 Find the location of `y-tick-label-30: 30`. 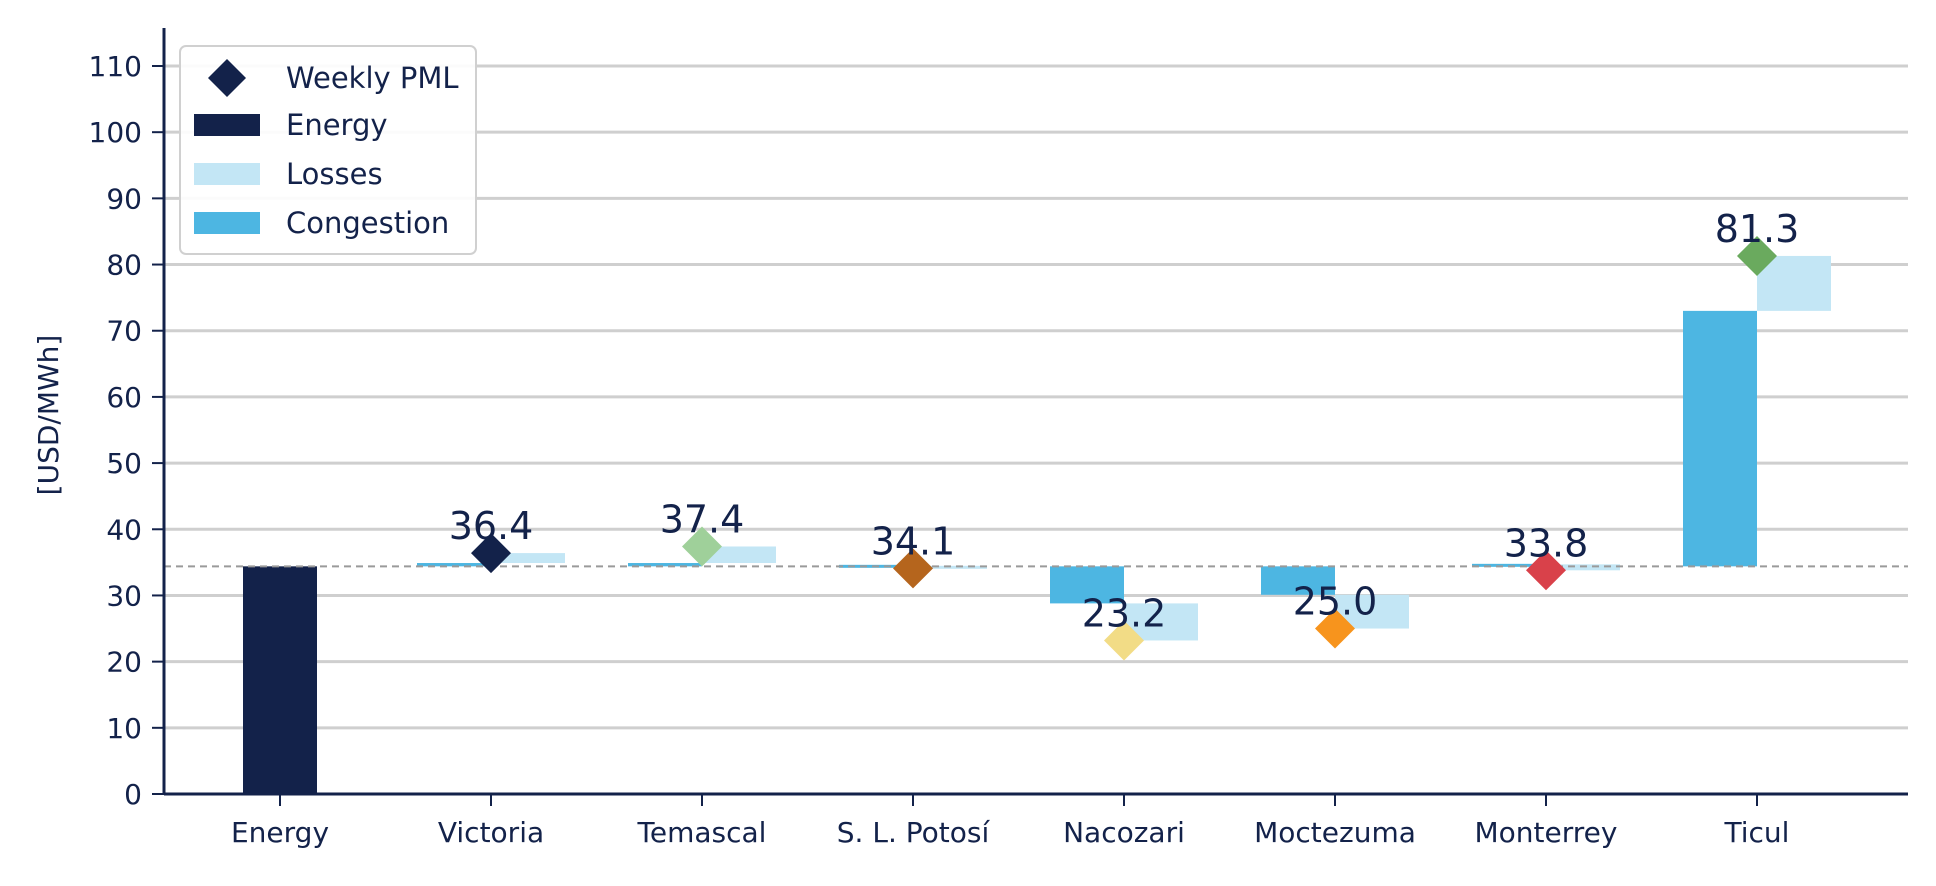

y-tick-label-30: 30 is located at coordinates (124, 595).